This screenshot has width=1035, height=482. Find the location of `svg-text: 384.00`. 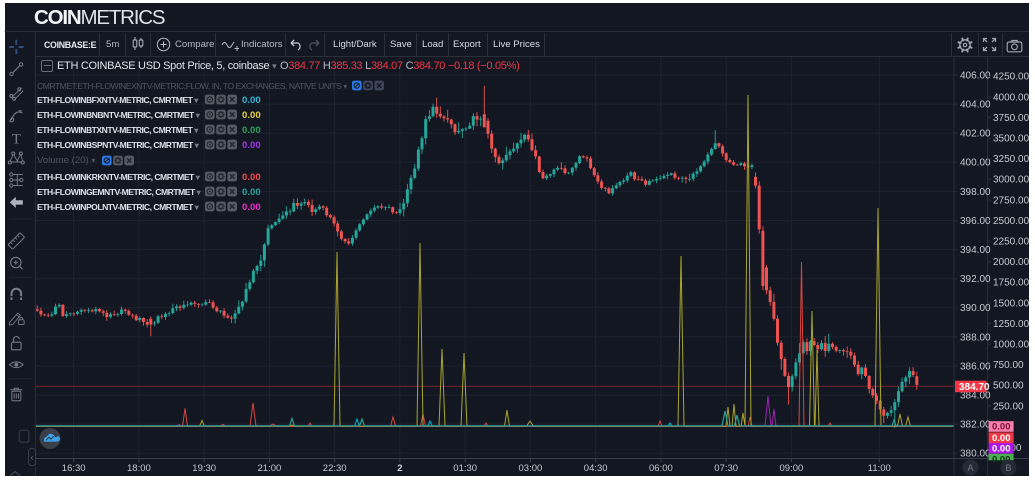

svg-text: 384.00 is located at coordinates (975, 396).